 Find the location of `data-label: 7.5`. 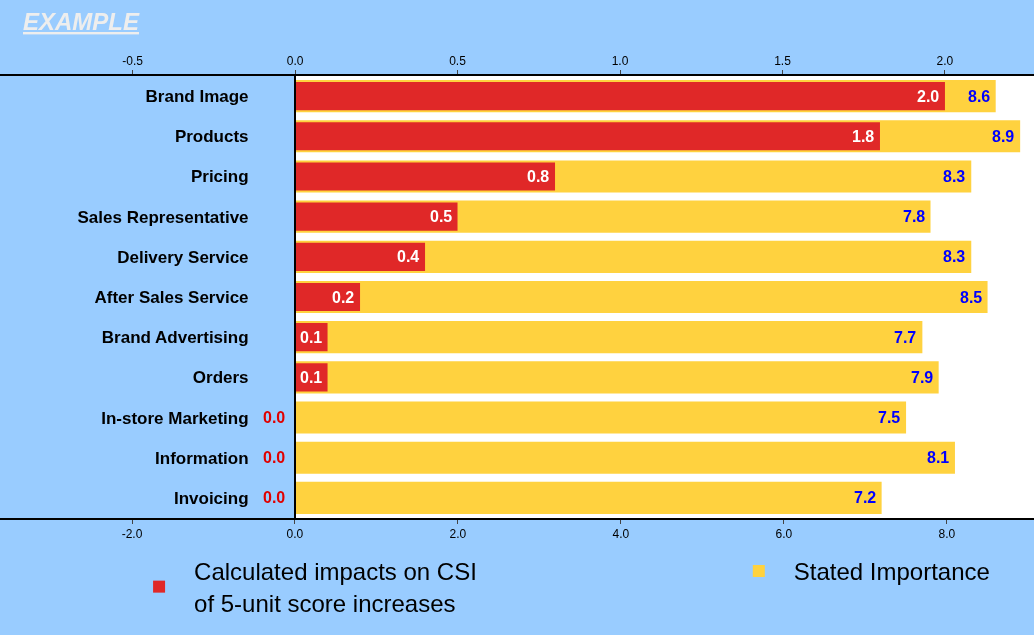

data-label: 7.5 is located at coordinates (889, 417).